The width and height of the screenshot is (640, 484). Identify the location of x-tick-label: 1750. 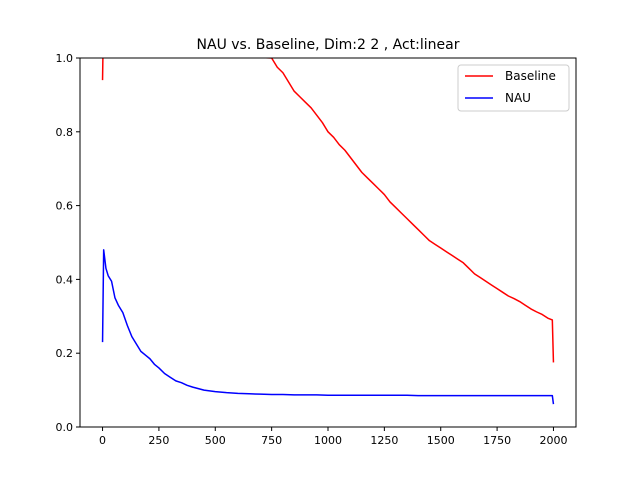
(497, 440).